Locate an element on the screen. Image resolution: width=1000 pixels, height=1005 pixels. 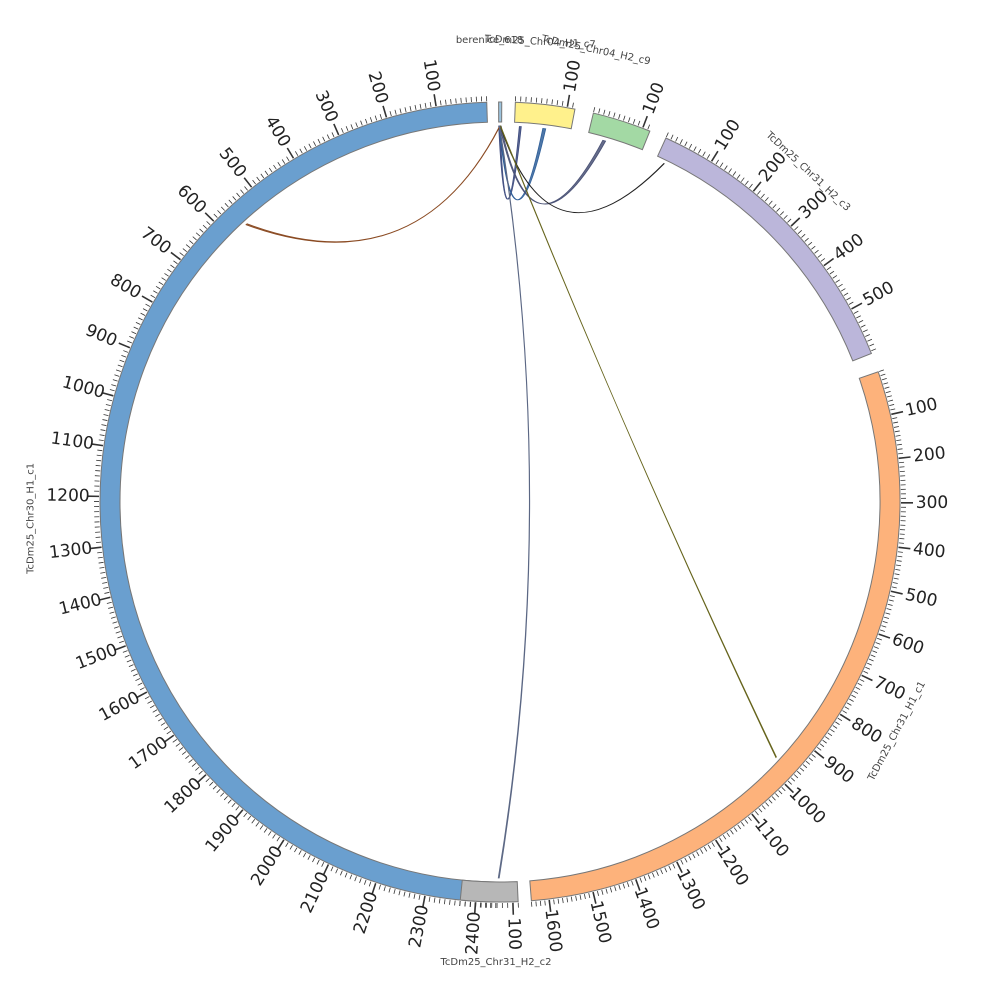
tick-label-c1_30-600: 600 is located at coordinates (191, 199).